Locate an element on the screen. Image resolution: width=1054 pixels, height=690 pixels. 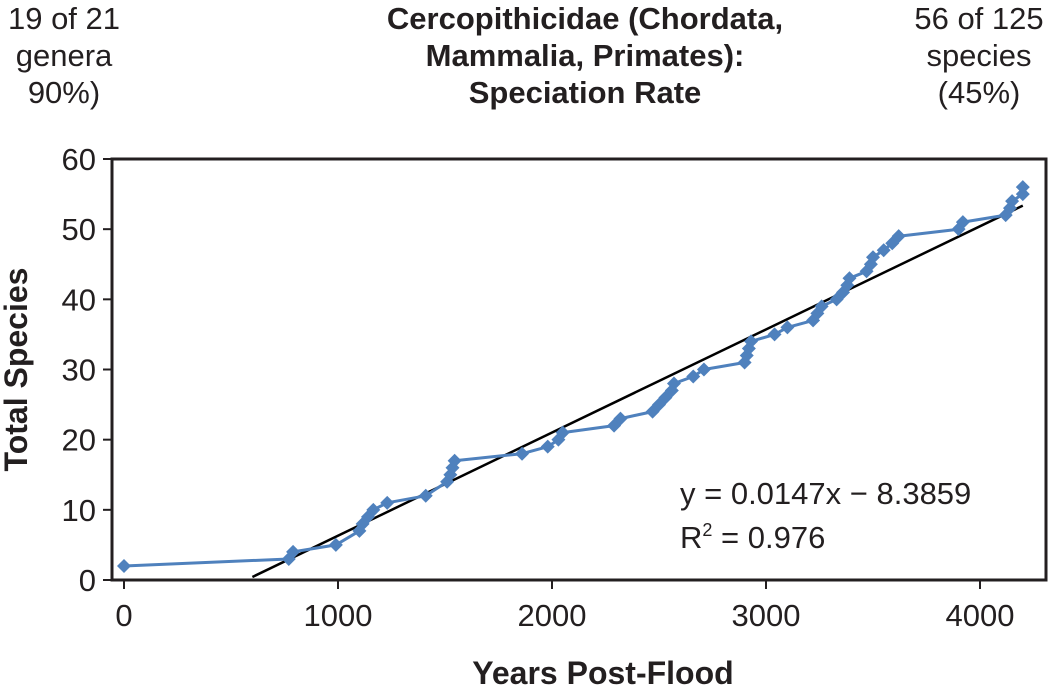
y-tick-label: 60 is located at coordinates (79, 159).